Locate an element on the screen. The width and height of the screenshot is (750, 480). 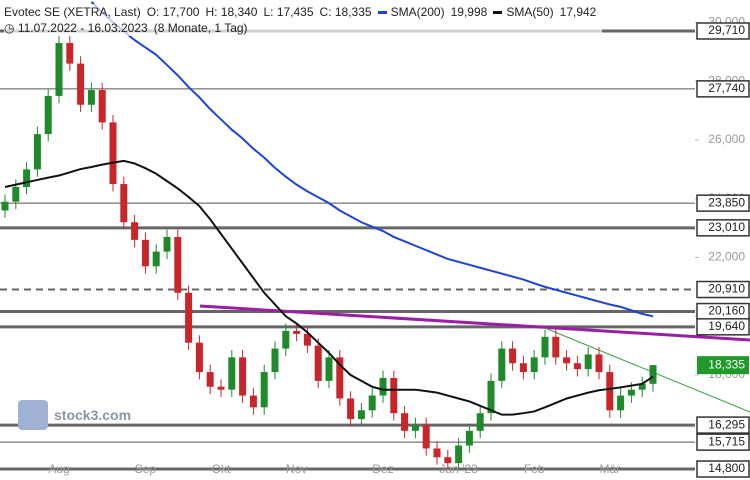
level-label: 19,640 is located at coordinates (726, 326).